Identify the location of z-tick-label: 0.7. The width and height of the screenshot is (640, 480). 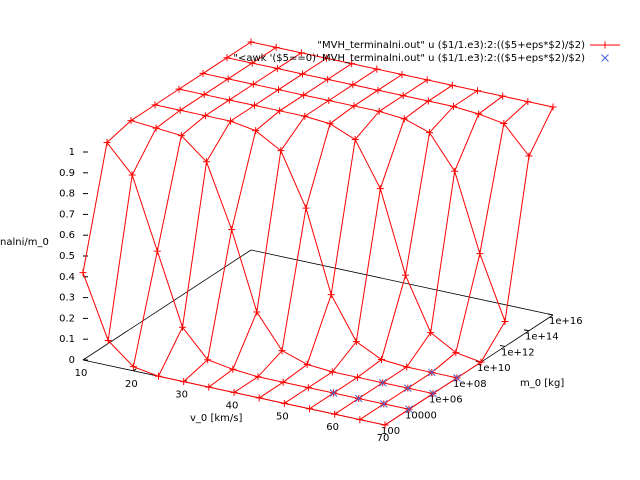
(67, 214).